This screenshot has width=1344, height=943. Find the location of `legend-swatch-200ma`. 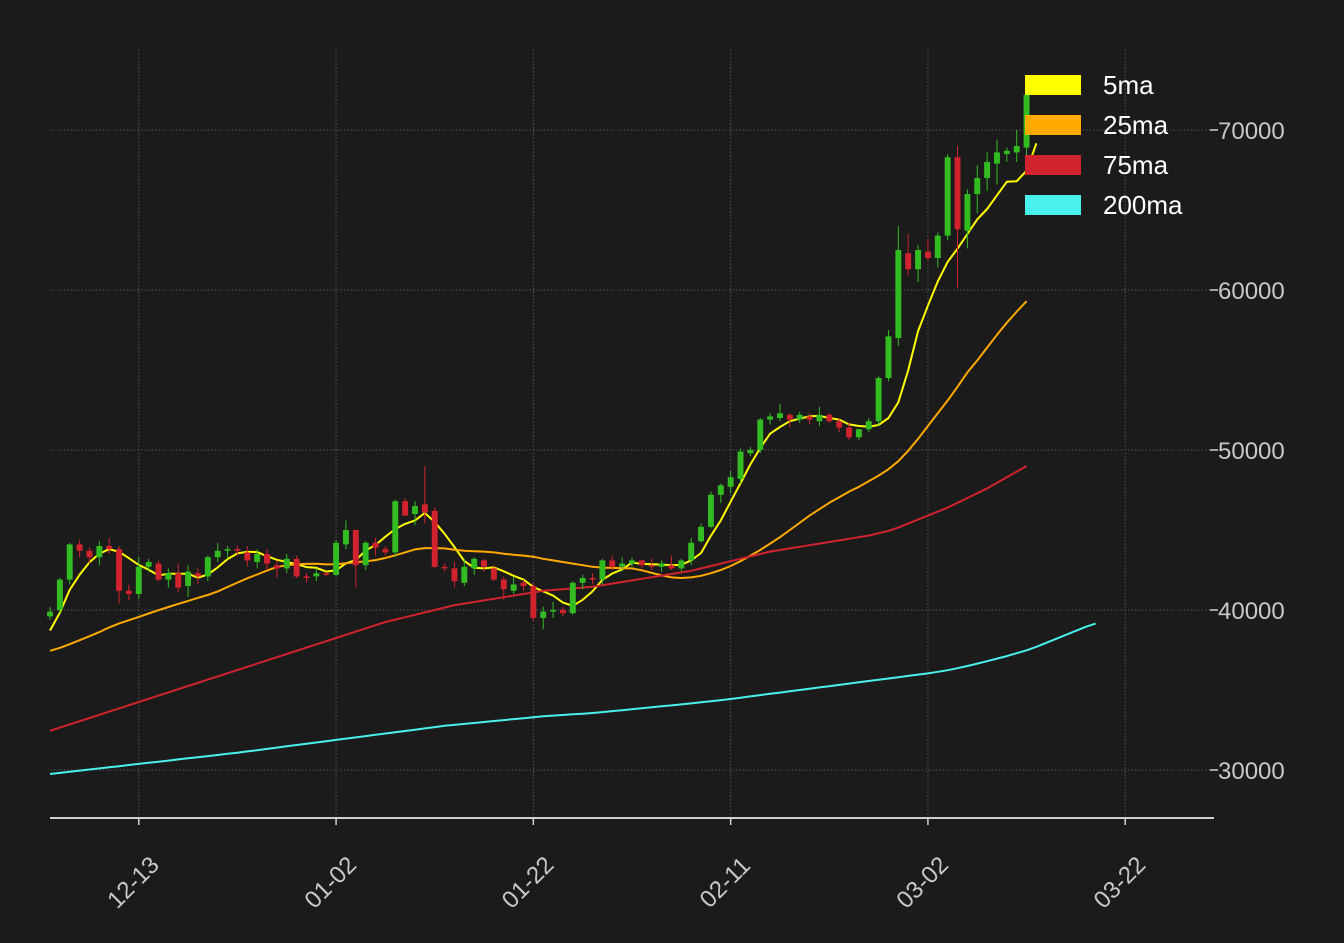

legend-swatch-200ma is located at coordinates (1053, 205).